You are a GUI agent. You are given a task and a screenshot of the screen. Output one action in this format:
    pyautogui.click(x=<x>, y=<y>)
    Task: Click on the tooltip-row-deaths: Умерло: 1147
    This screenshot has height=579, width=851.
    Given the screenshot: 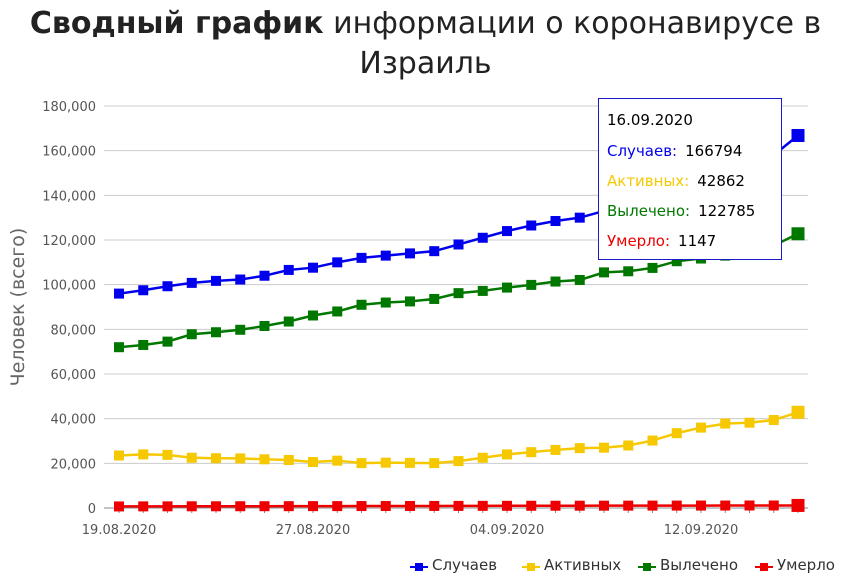 What is the action you would take?
    pyautogui.click(x=661, y=241)
    